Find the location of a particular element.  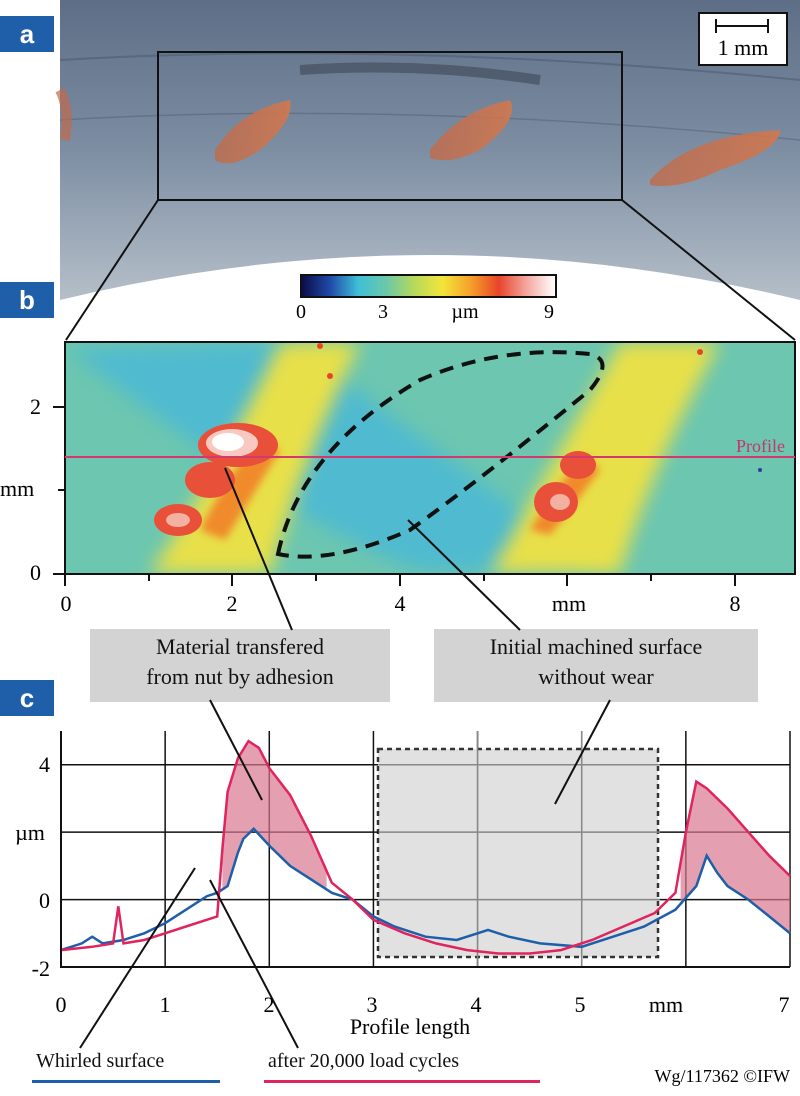

map-y-tick-2: 2 is located at coordinates (35, 406).